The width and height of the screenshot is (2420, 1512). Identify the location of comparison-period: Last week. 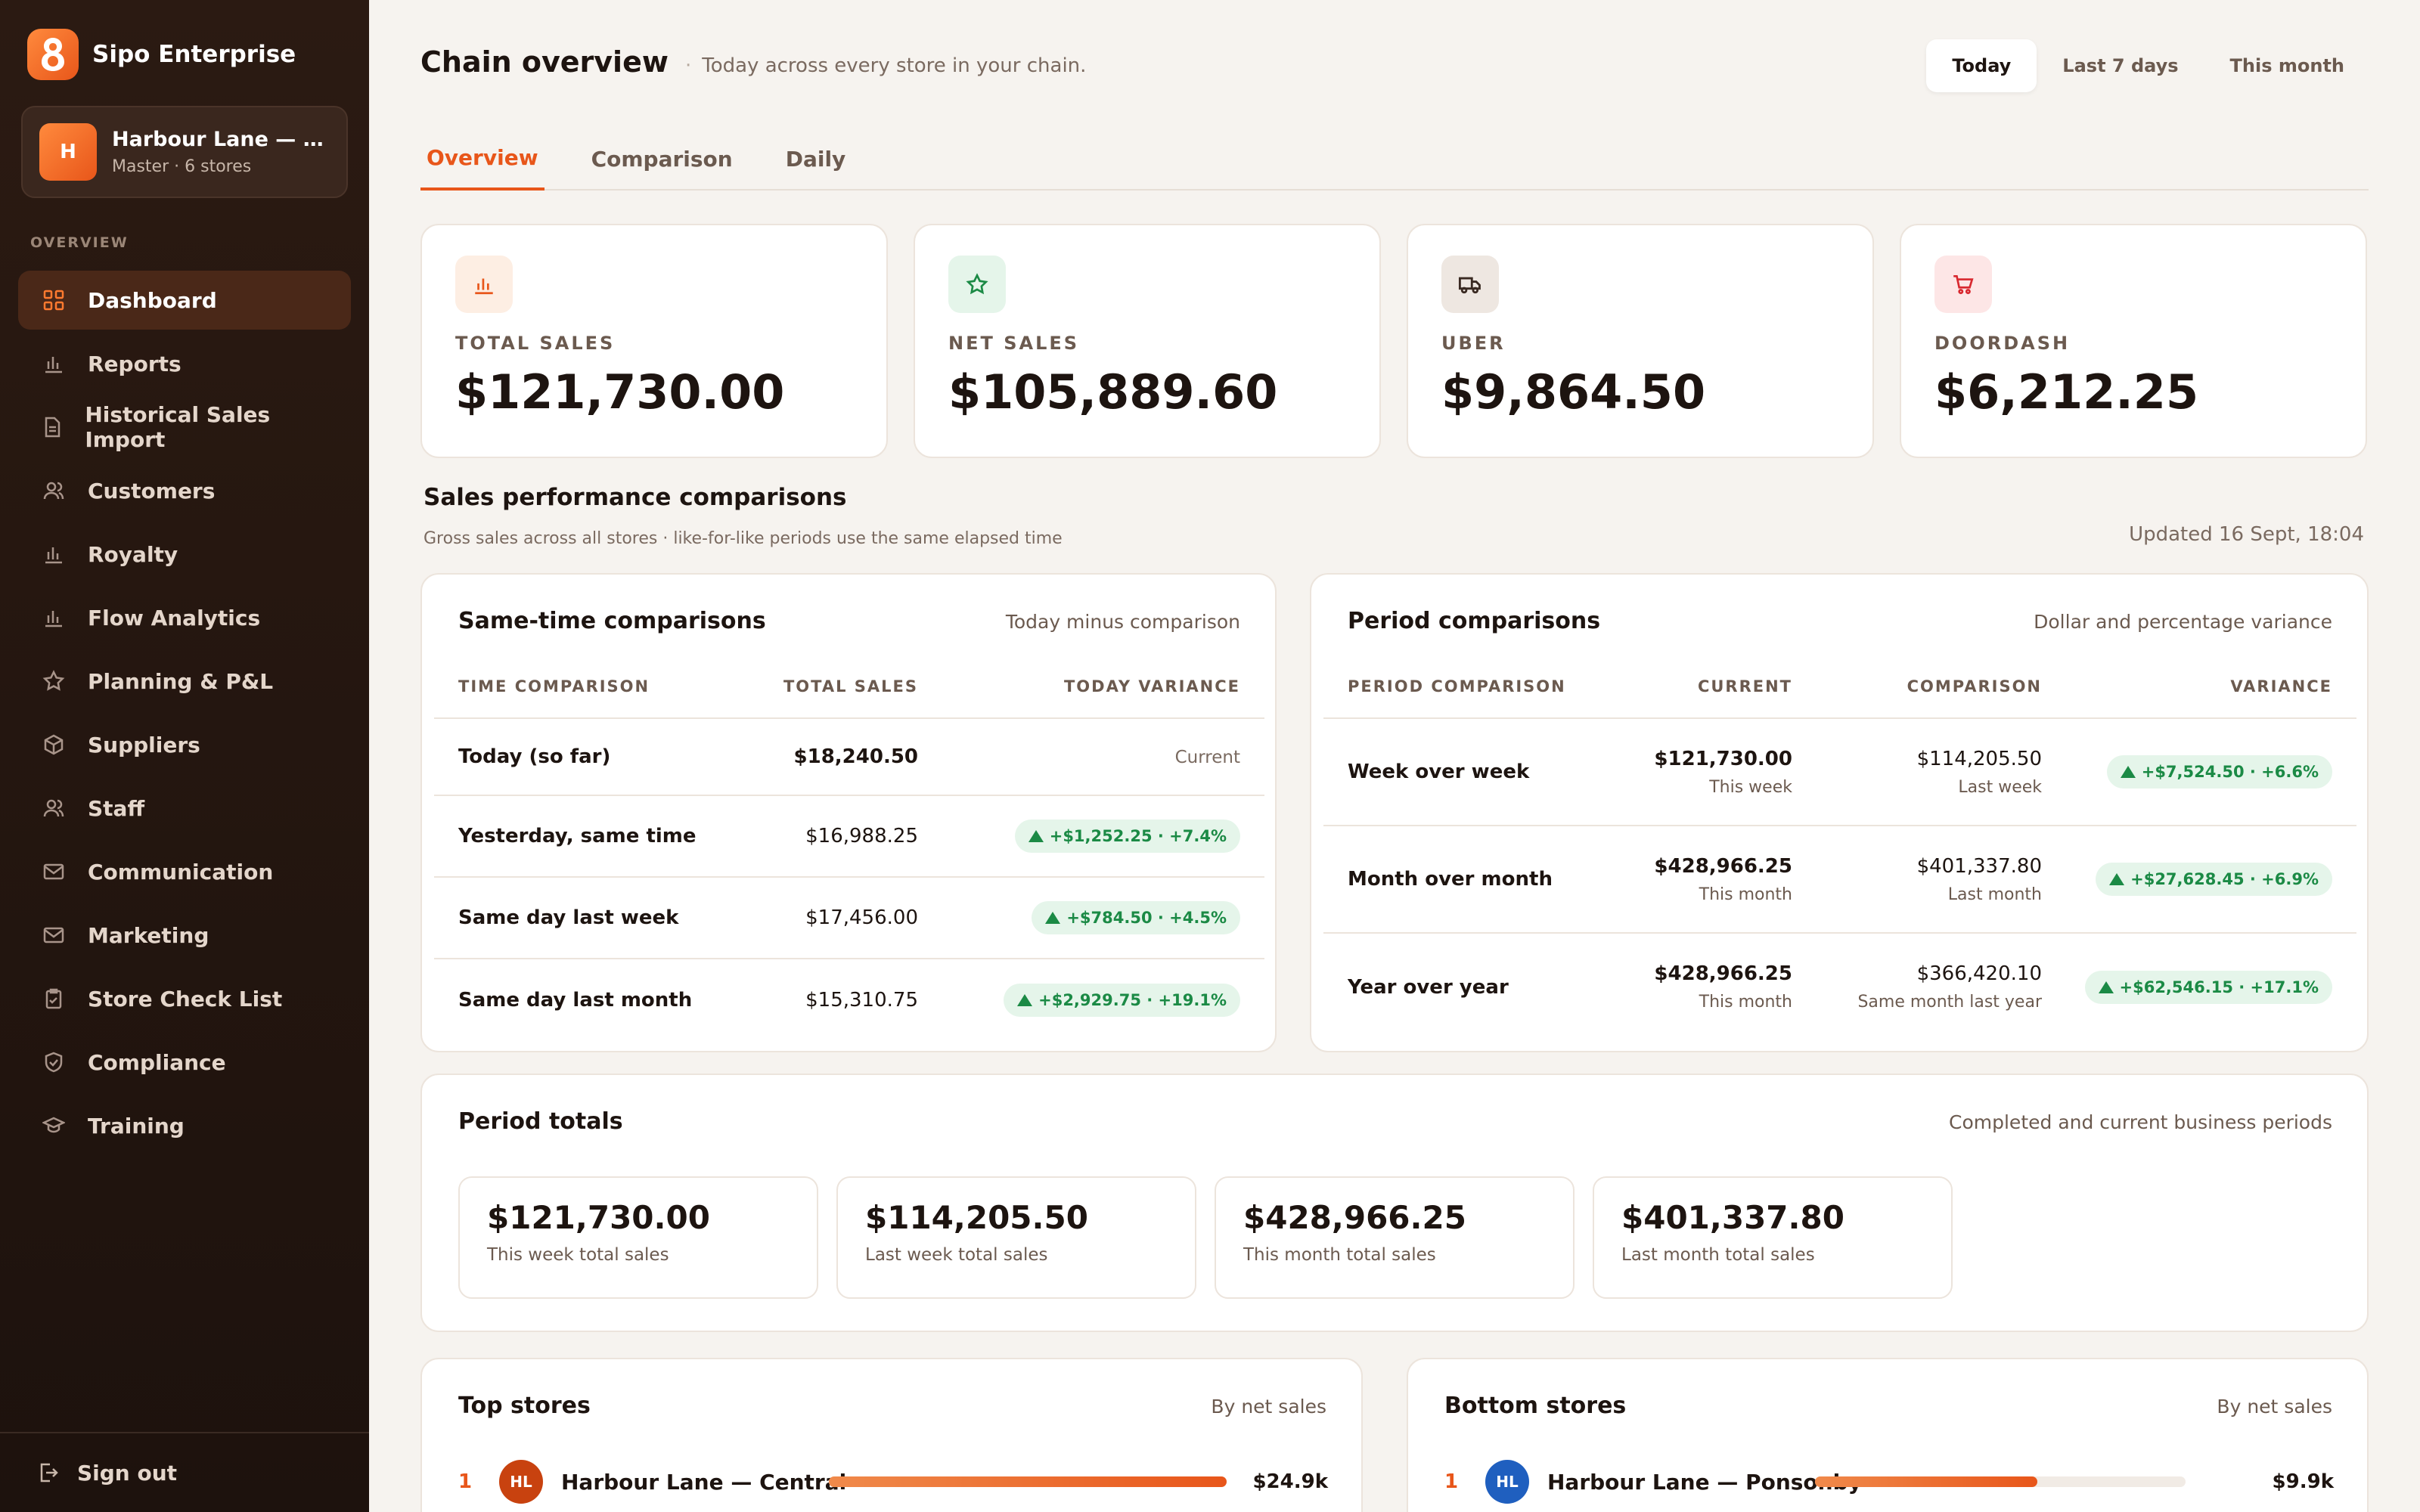
(2000, 787).